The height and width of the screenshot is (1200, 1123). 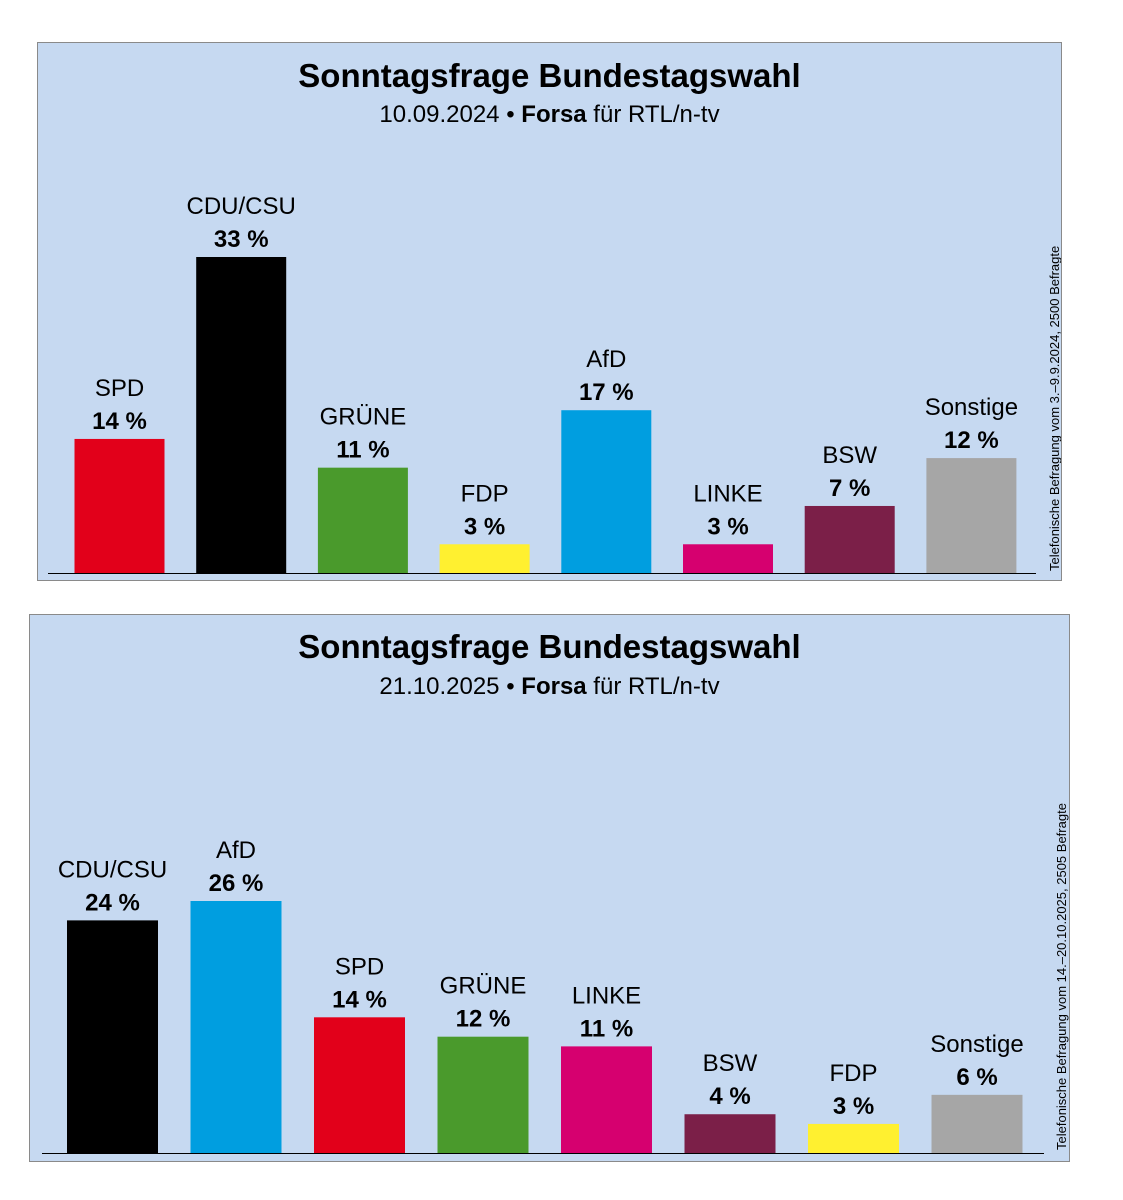 I want to click on value-label-linke: 3 %, so click(x=727, y=526).